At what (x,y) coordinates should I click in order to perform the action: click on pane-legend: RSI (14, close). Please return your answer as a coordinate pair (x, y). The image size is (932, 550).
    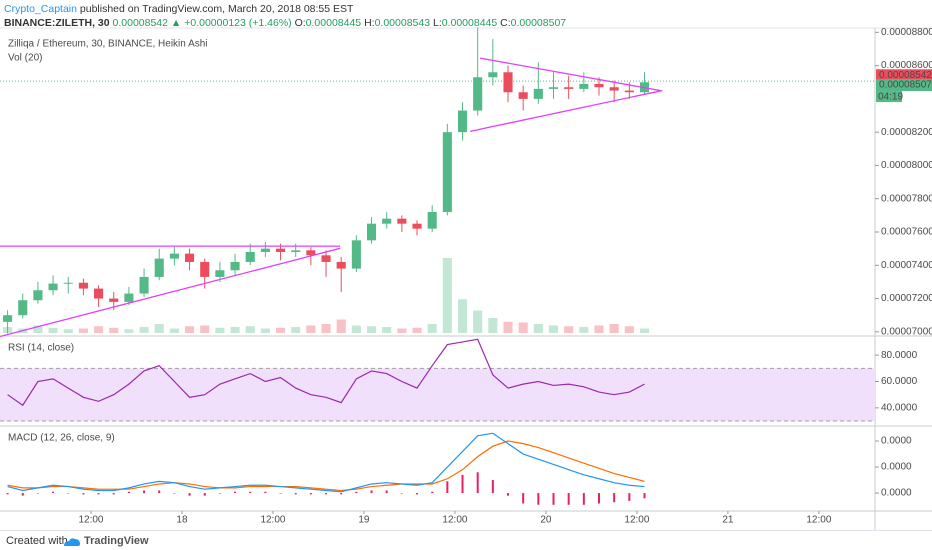
    Looking at the image, I should click on (41, 348).